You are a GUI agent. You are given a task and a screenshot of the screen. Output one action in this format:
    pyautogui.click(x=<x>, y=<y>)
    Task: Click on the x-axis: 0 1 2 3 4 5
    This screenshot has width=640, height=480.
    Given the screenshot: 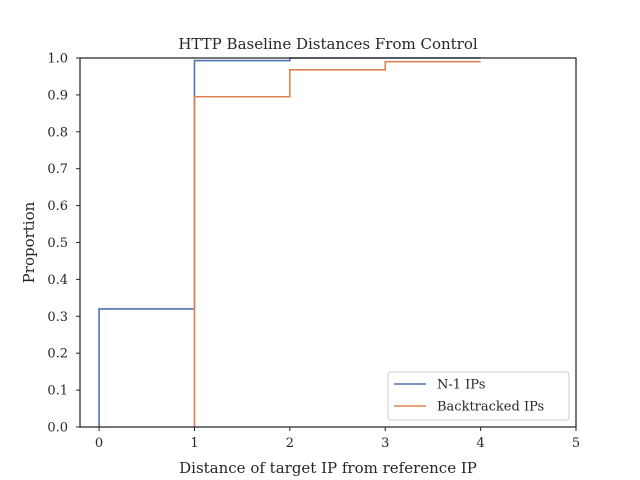 What is the action you would take?
    pyautogui.click(x=337, y=439)
    